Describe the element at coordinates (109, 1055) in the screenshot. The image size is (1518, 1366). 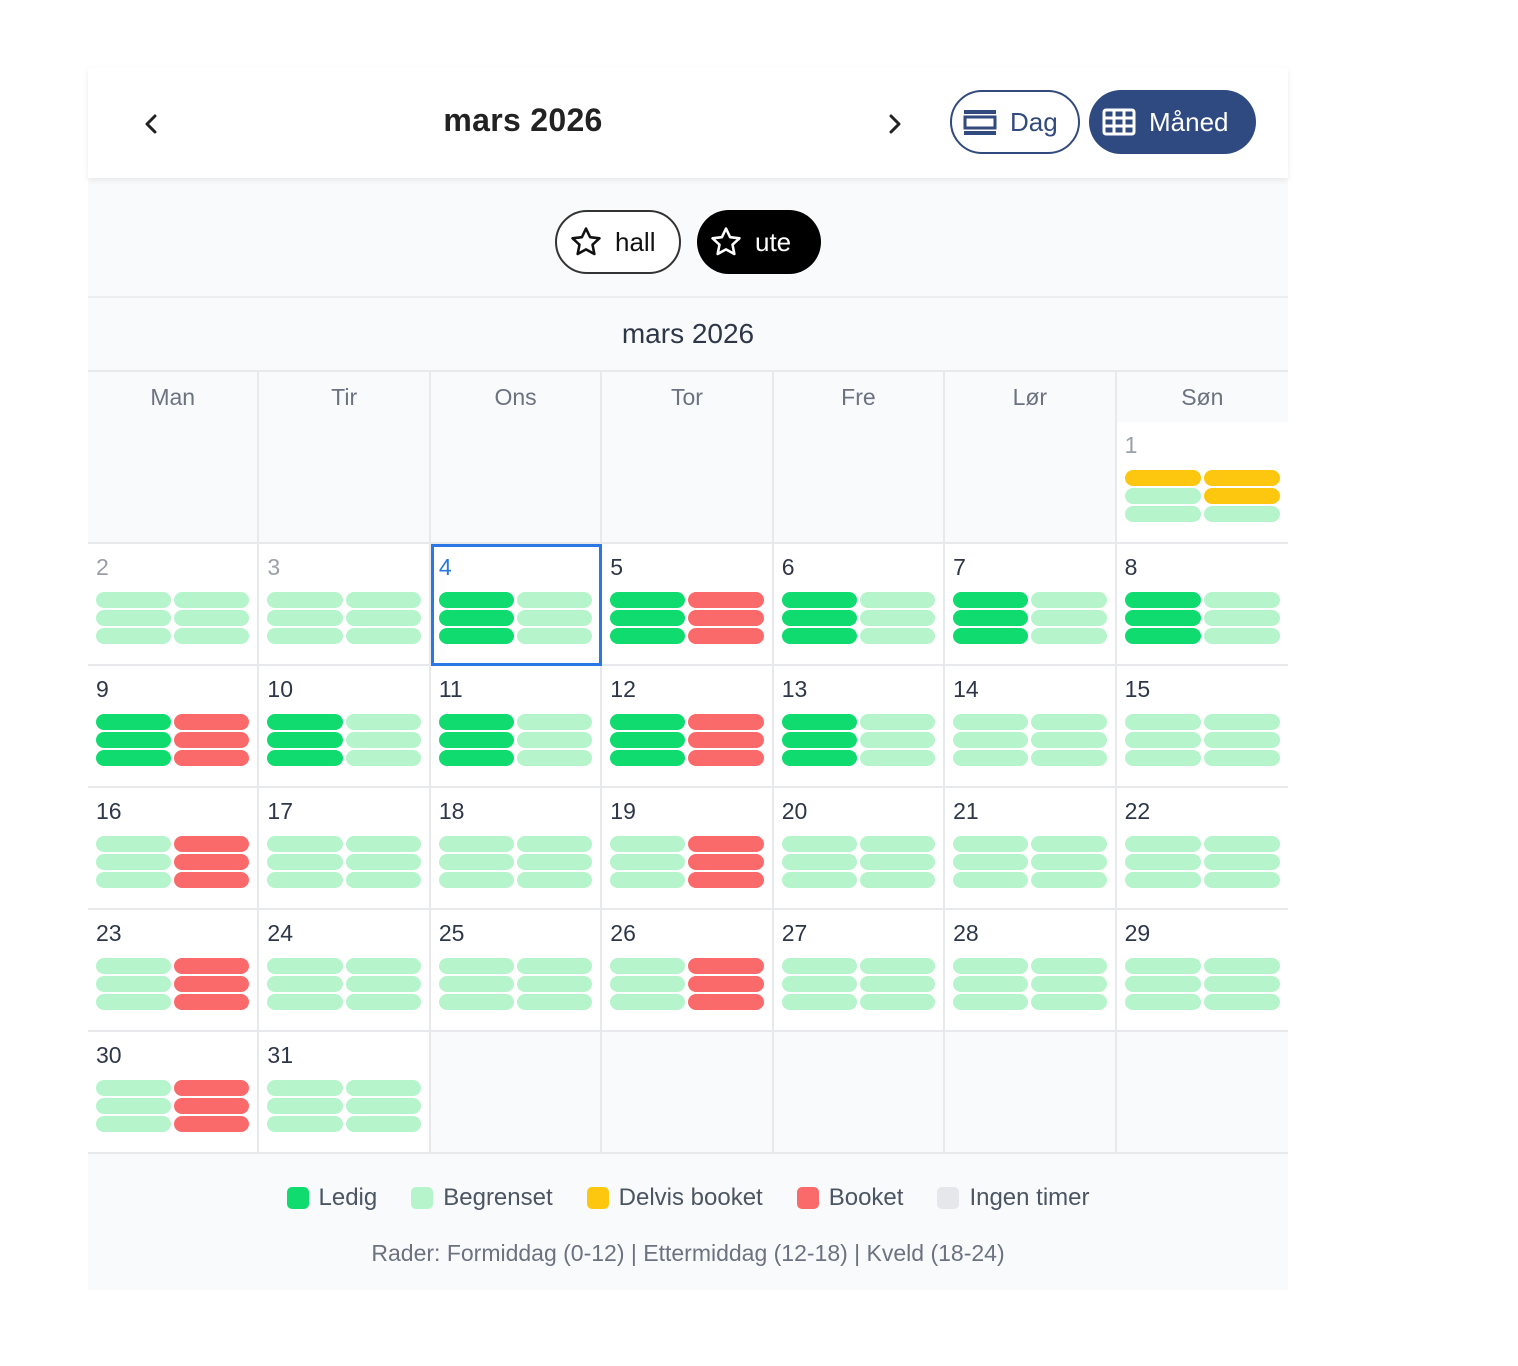
I see `day-number: 30` at that location.